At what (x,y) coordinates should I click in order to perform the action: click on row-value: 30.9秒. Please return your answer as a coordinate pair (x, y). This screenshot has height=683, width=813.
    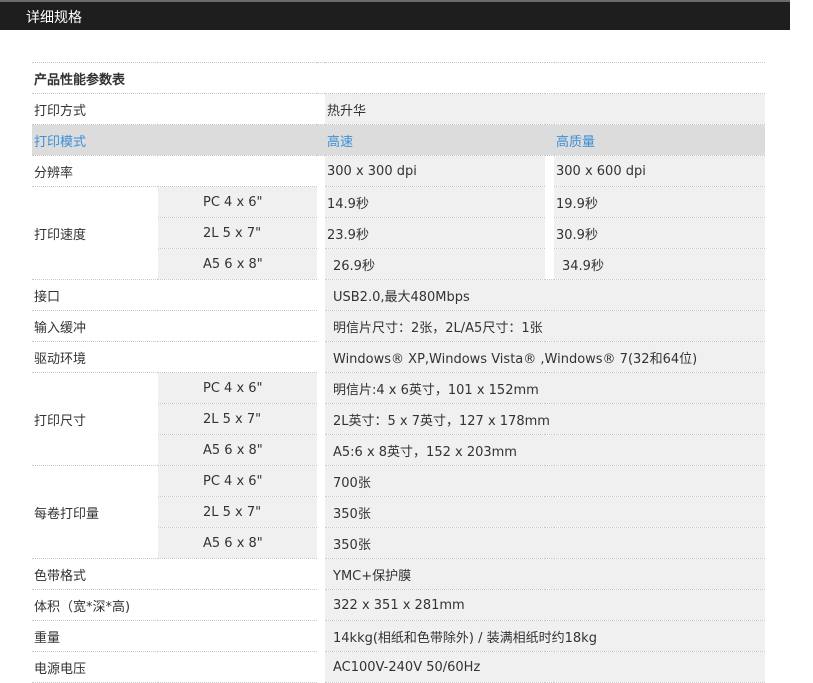
    Looking at the image, I should click on (660, 233).